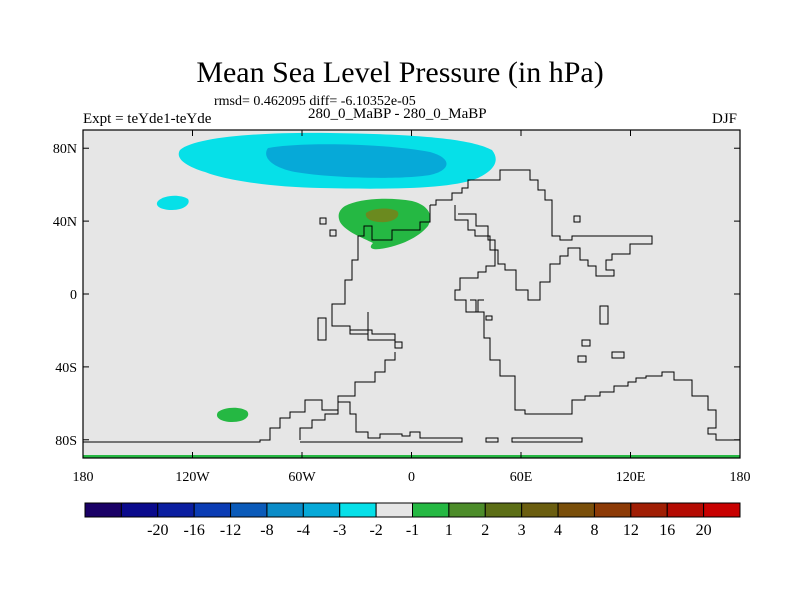 The width and height of the screenshot is (800, 600). Describe the element at coordinates (522, 530) in the screenshot. I see `colorbar-label: 3` at that location.